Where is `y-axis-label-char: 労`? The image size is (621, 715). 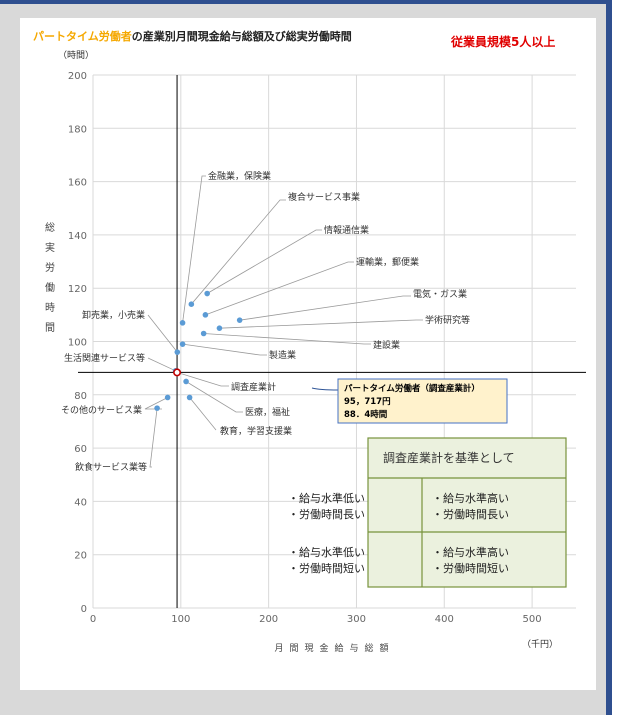 y-axis-label-char: 労 is located at coordinates (50, 267).